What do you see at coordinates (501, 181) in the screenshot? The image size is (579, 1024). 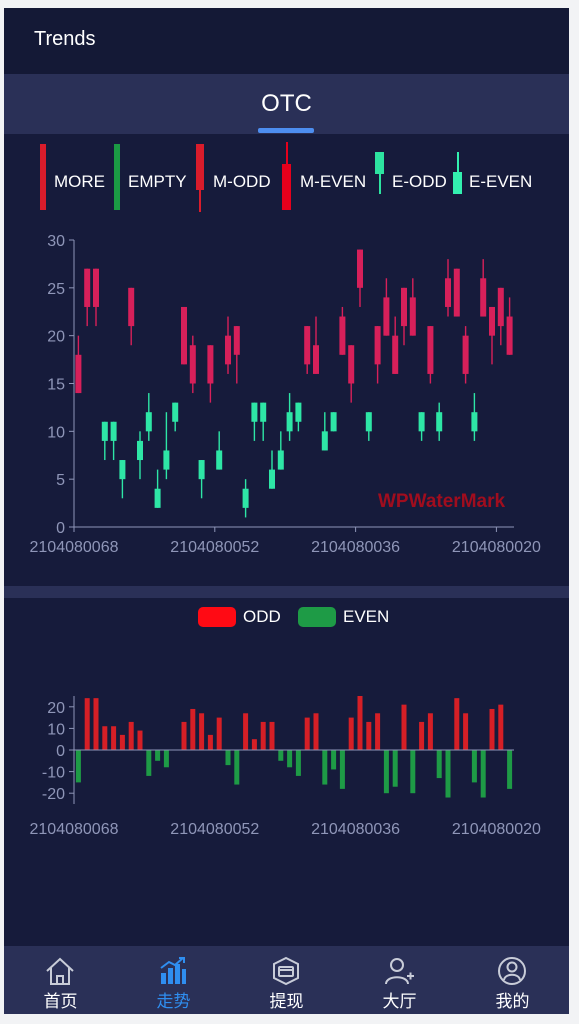 I see `legend-e-even-label: E-EVEN` at bounding box center [501, 181].